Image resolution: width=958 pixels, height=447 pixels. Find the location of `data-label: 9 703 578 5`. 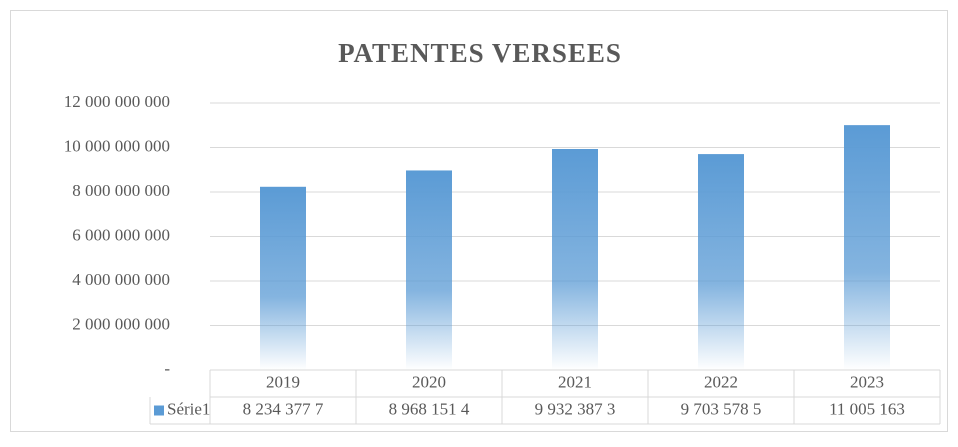

data-label: 9 703 578 5 is located at coordinates (721, 408).